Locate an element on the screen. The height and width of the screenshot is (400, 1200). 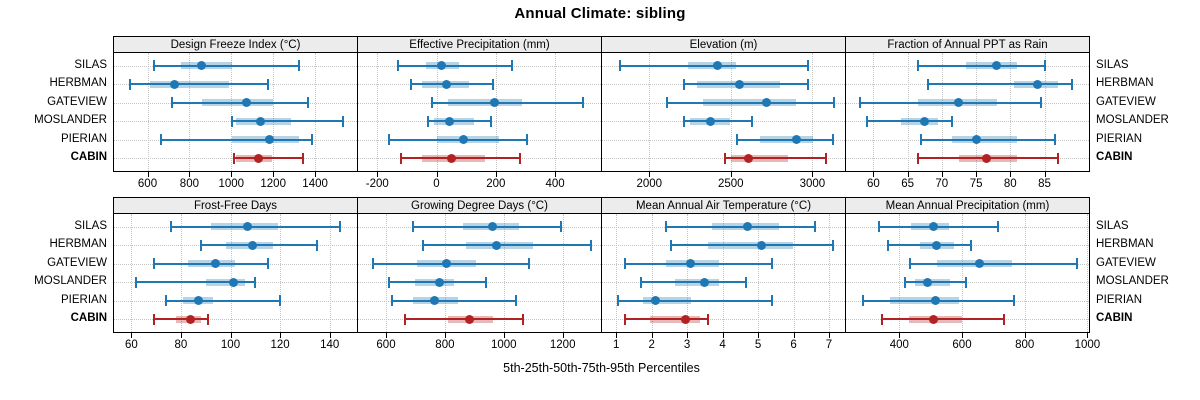
site-label-cabin: CABIN is located at coordinates (88, 318).